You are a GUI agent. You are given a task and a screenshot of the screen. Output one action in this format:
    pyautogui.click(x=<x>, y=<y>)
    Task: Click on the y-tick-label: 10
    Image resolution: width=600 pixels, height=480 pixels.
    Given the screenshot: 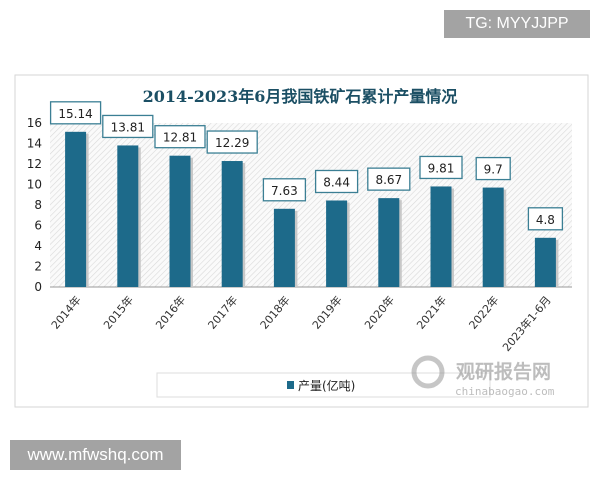 What is the action you would take?
    pyautogui.click(x=34, y=185)
    